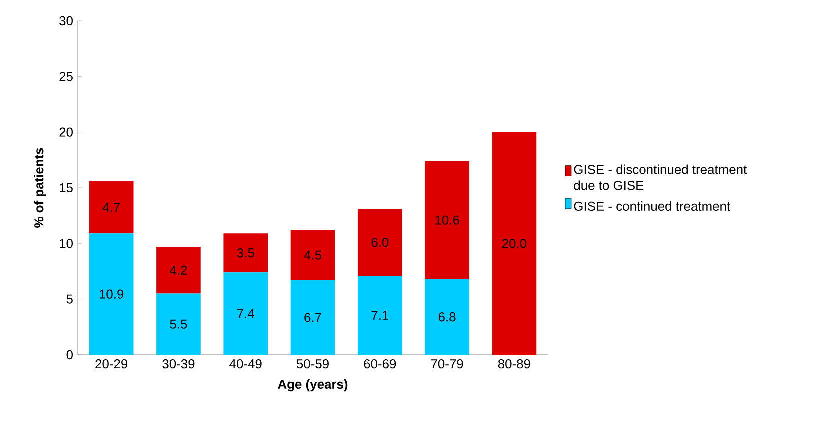  Describe the element at coordinates (661, 177) in the screenshot. I see `legend-label: GISE - discontinued treatment due to GISE` at that location.